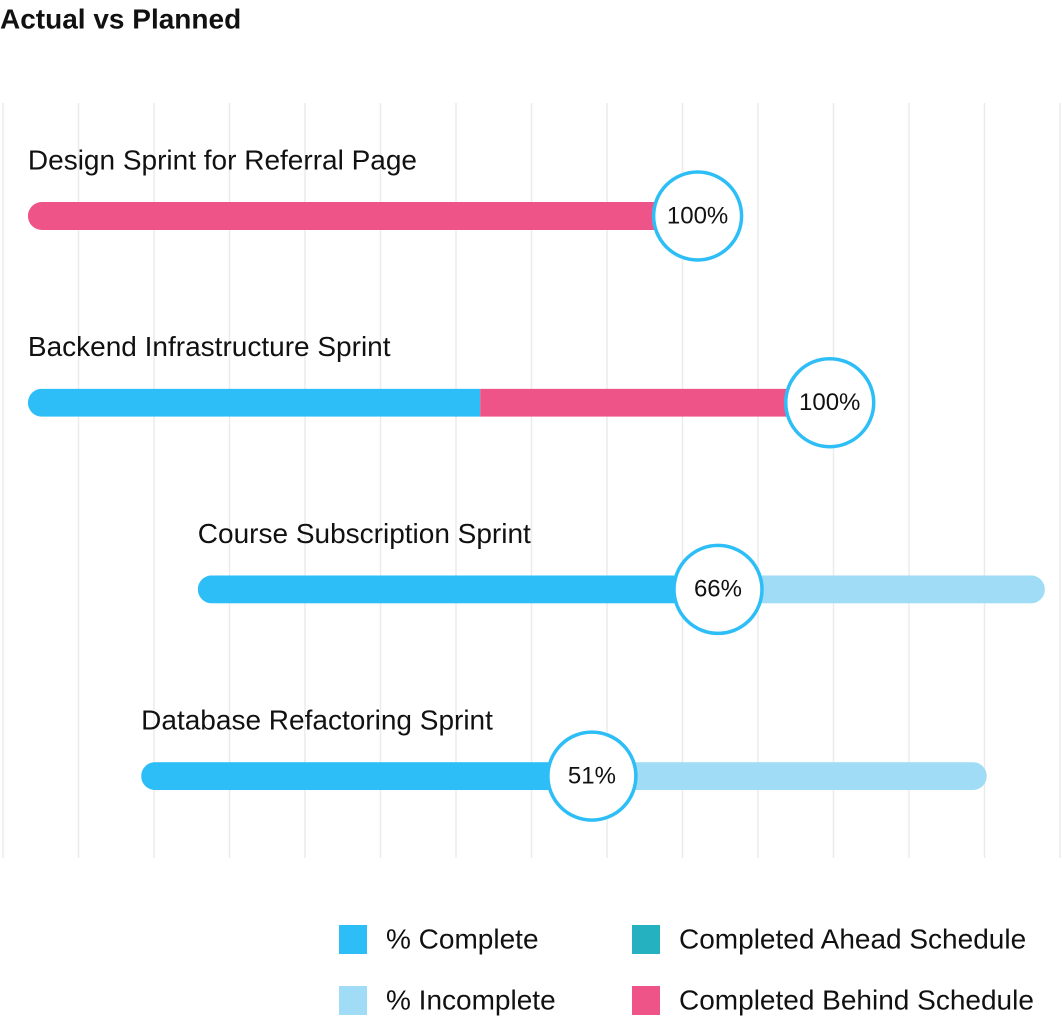  What do you see at coordinates (364, 533) in the screenshot?
I see `task-label: Course Subscription Sprint` at bounding box center [364, 533].